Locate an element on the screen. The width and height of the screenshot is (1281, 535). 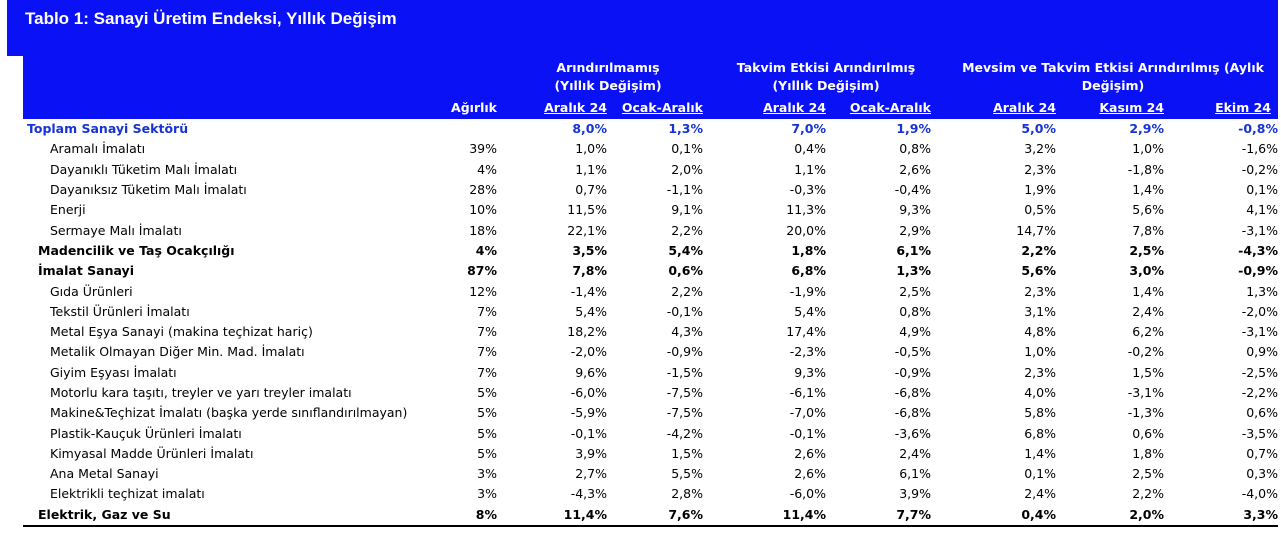
value-cell: 0,4% is located at coordinates (810, 149).